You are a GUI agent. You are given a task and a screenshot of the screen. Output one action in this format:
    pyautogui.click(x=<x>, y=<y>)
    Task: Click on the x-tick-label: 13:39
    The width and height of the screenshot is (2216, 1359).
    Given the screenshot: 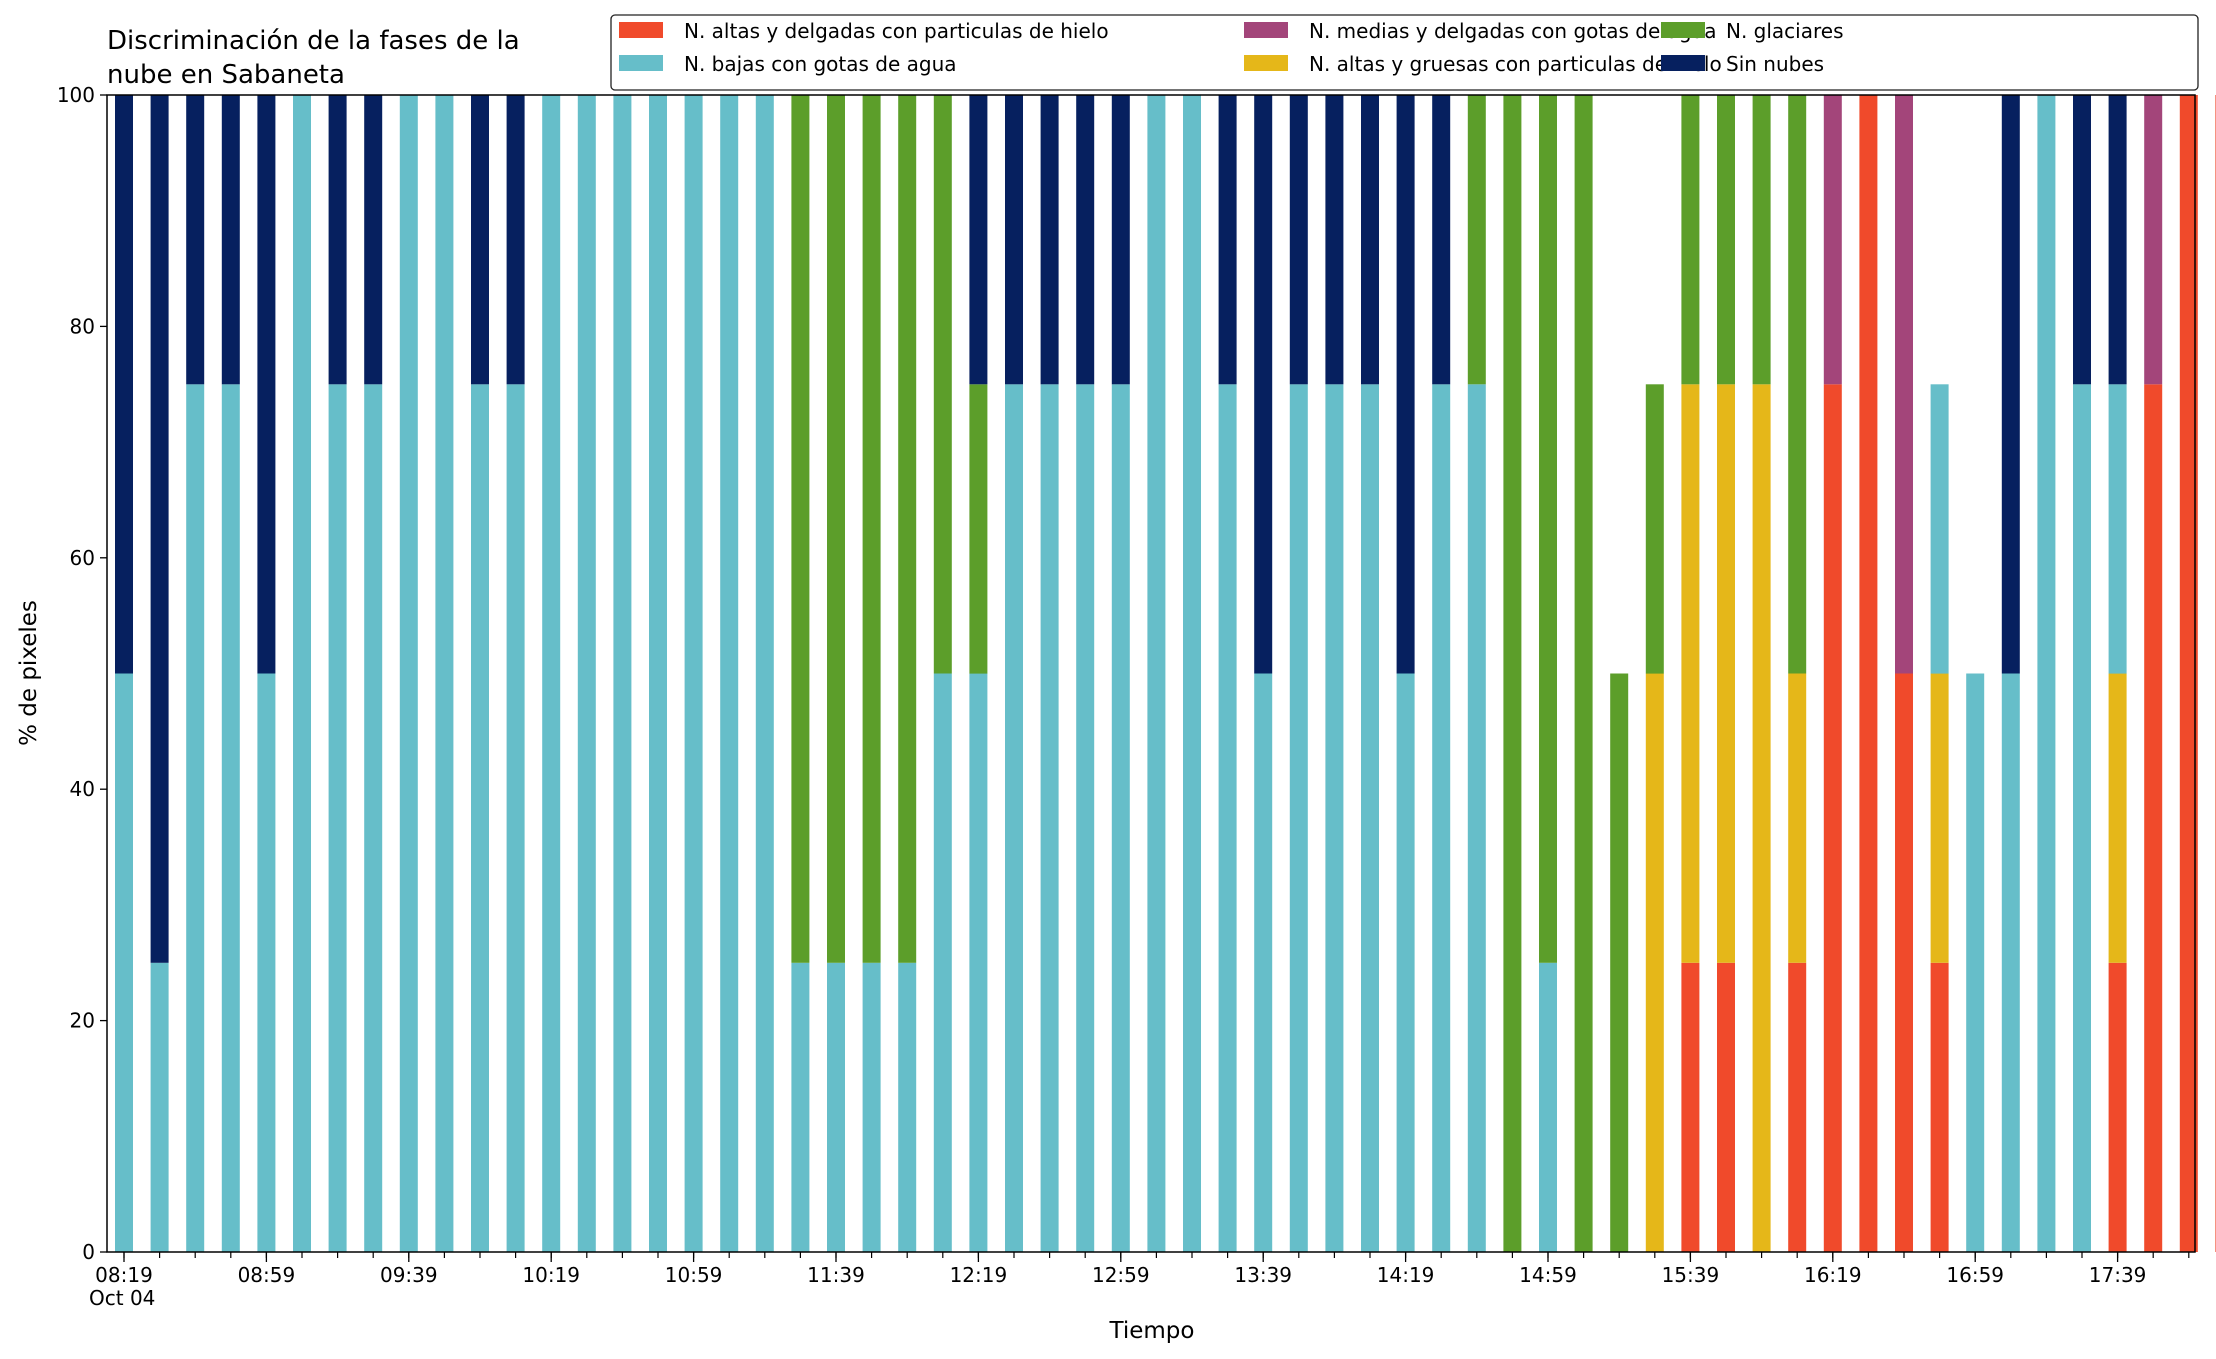 What is the action you would take?
    pyautogui.click(x=1263, y=1275)
    